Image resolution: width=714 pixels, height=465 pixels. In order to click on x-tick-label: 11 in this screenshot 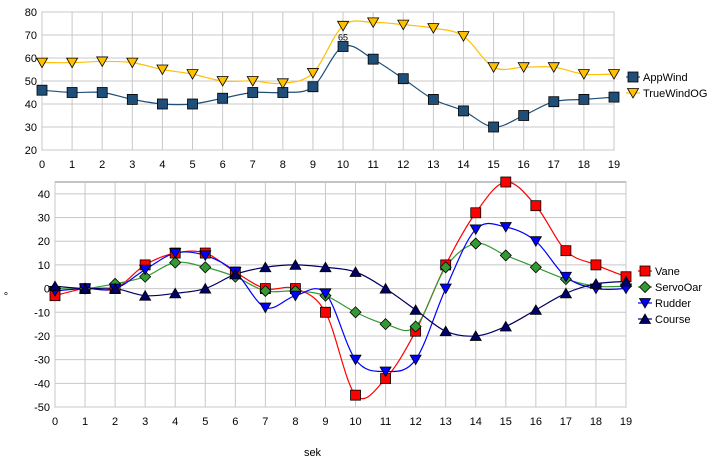, I will do `click(372, 165)`.